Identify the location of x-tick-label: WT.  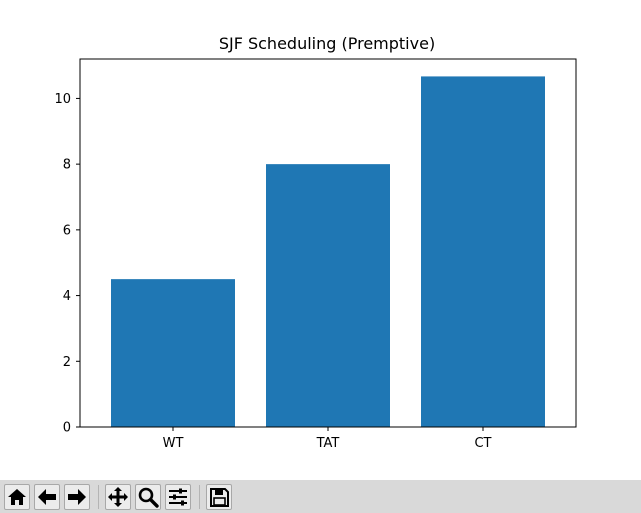
(173, 443).